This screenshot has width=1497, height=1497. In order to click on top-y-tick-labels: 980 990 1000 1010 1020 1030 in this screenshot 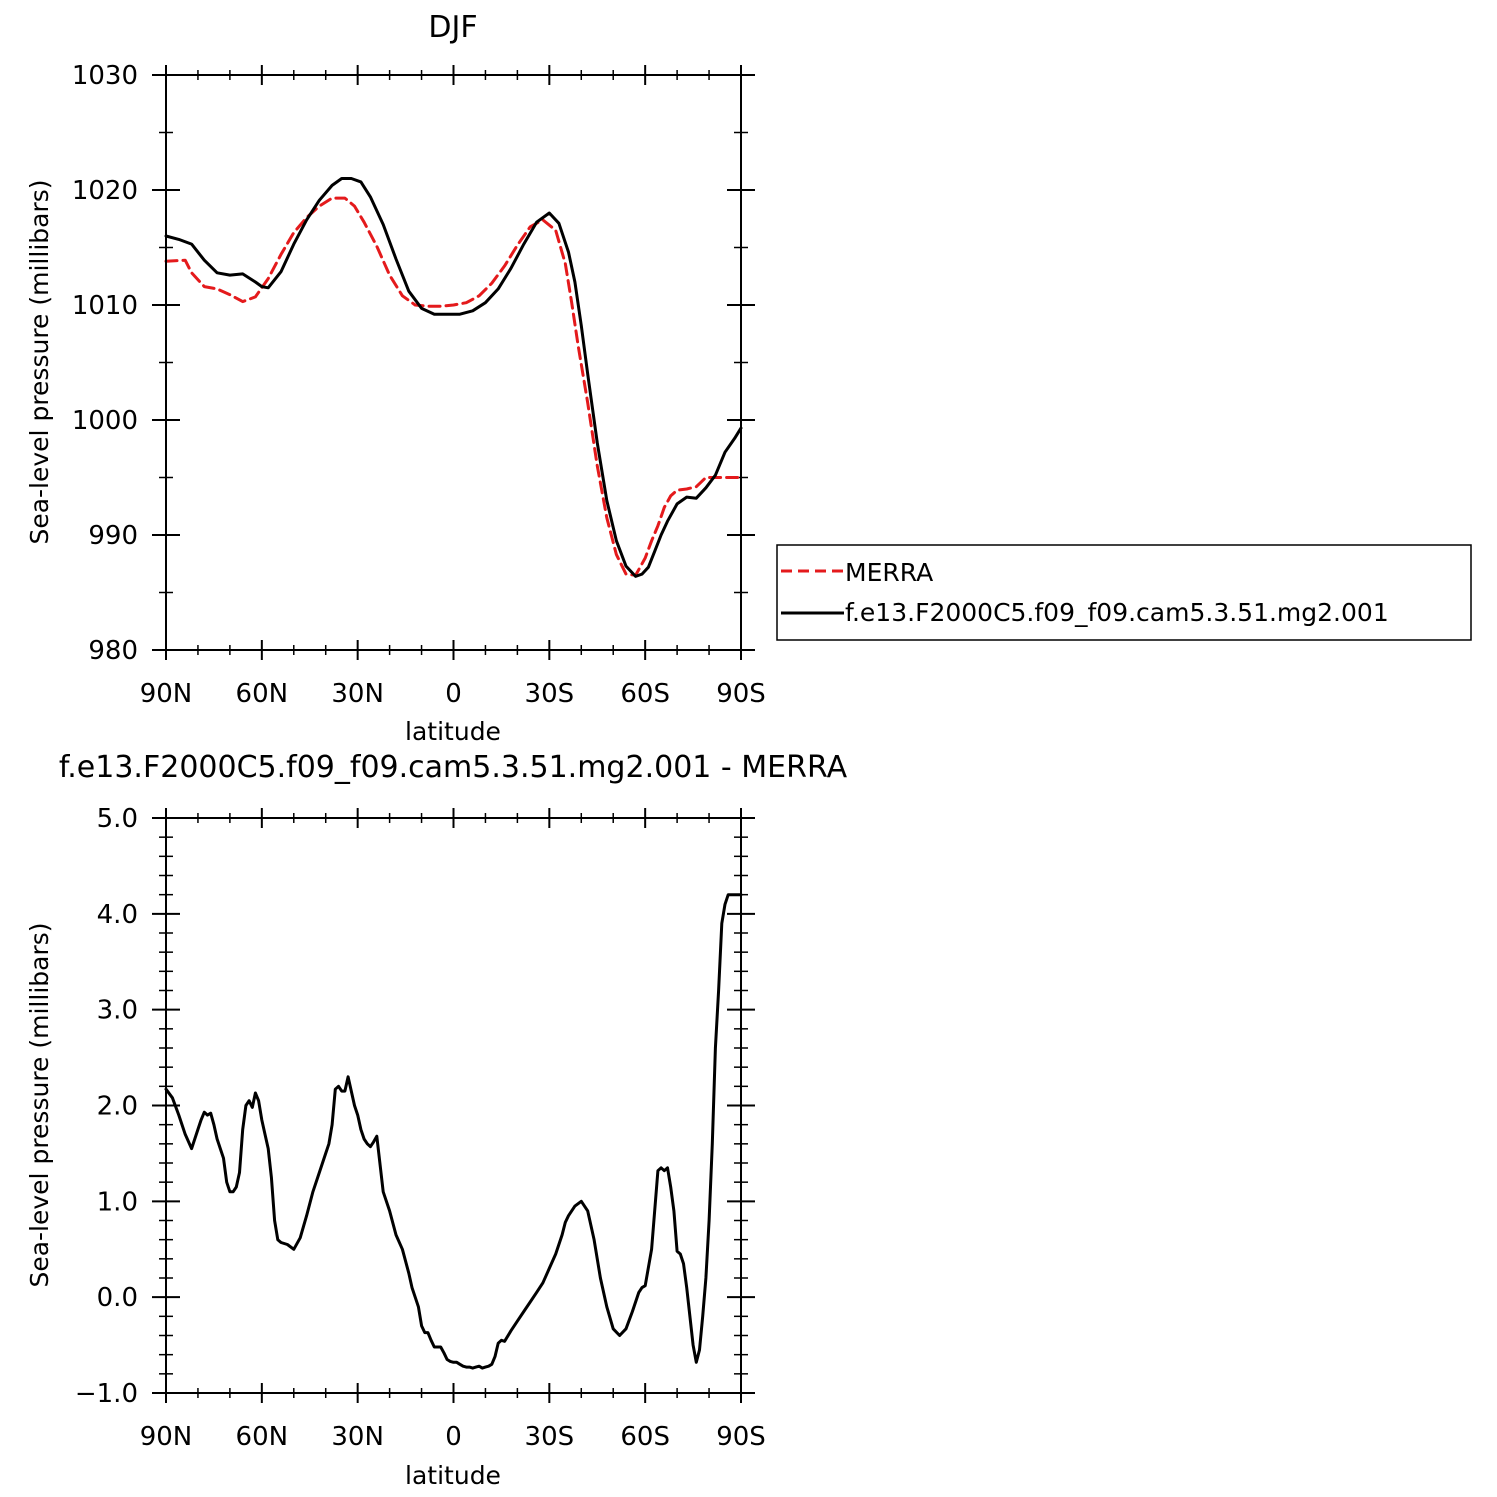, I will do `click(105, 363)`.